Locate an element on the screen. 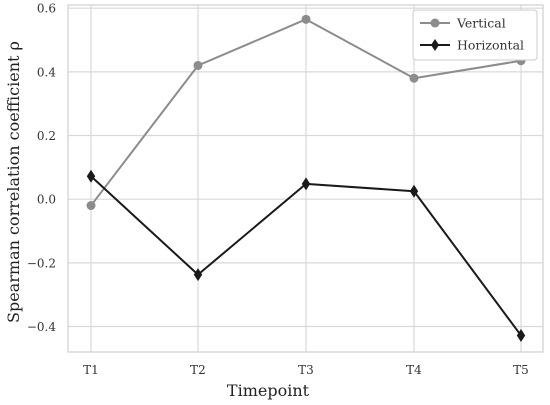  legend-marker-vertical is located at coordinates (435, 23).